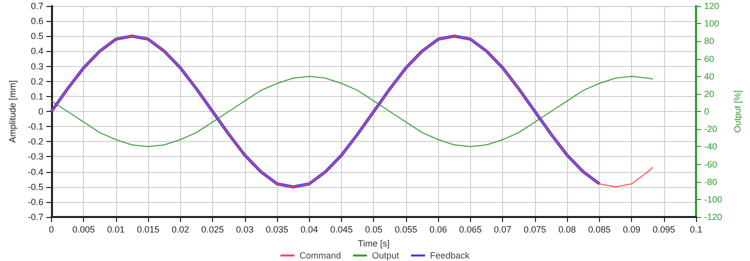 The width and height of the screenshot is (750, 261). Describe the element at coordinates (245, 229) in the screenshot. I see `x-tick-label: 0.03` at that location.